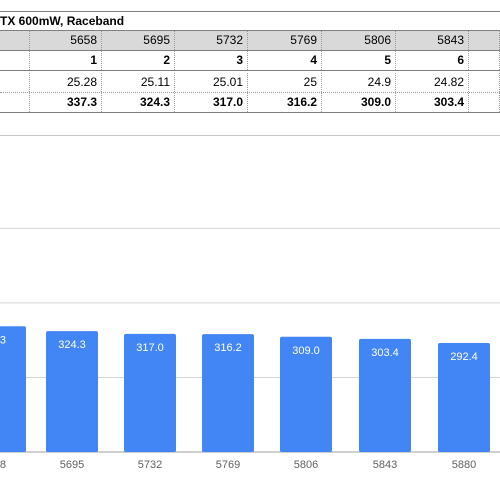  I want to click on table-cell: 337.3, so click(66, 102).